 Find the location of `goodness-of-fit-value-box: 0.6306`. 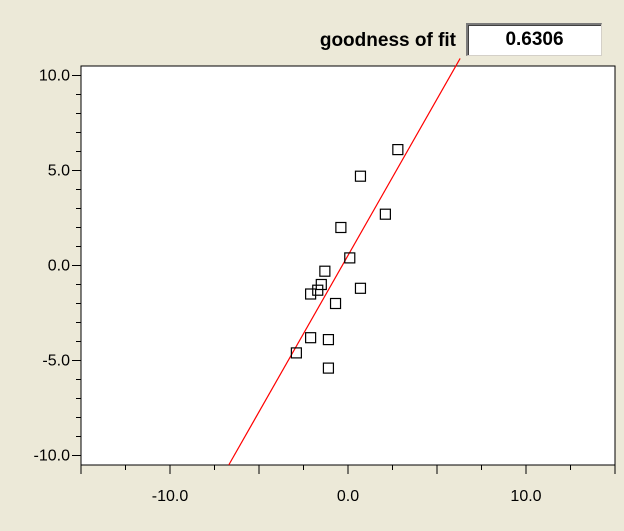

goodness-of-fit-value-box: 0.6306 is located at coordinates (534, 39).